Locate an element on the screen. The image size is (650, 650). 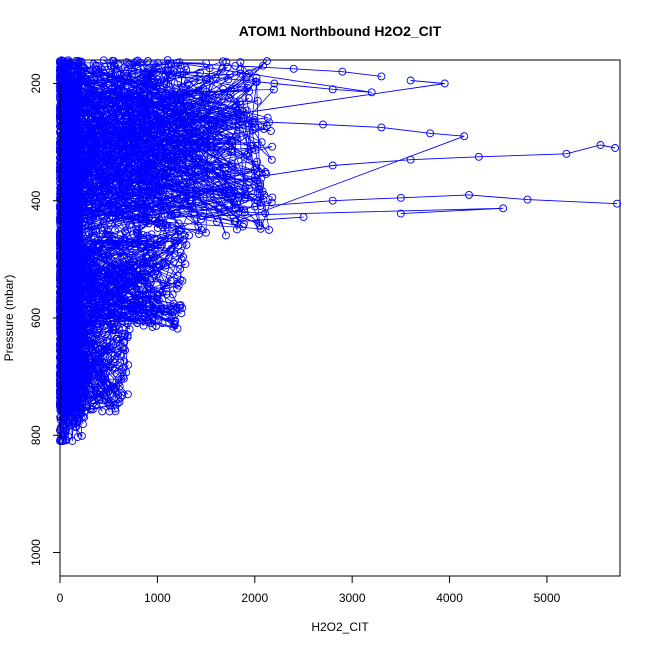
x-tick-label: 2000 is located at coordinates (254, 598).